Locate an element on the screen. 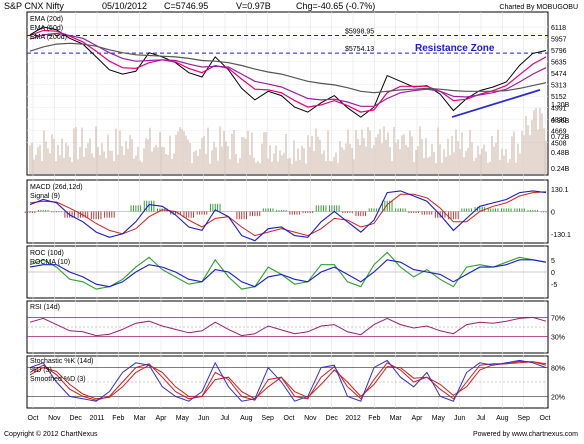 The width and height of the screenshot is (584, 444). roc-tick-label: -5 is located at coordinates (554, 285).